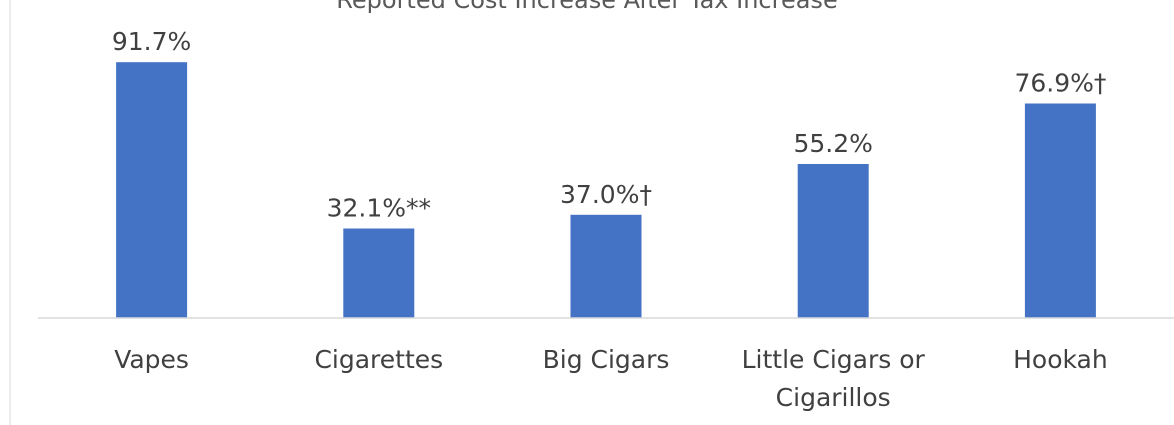  I want to click on data-label-4: 76.9%†, so click(1060, 83).